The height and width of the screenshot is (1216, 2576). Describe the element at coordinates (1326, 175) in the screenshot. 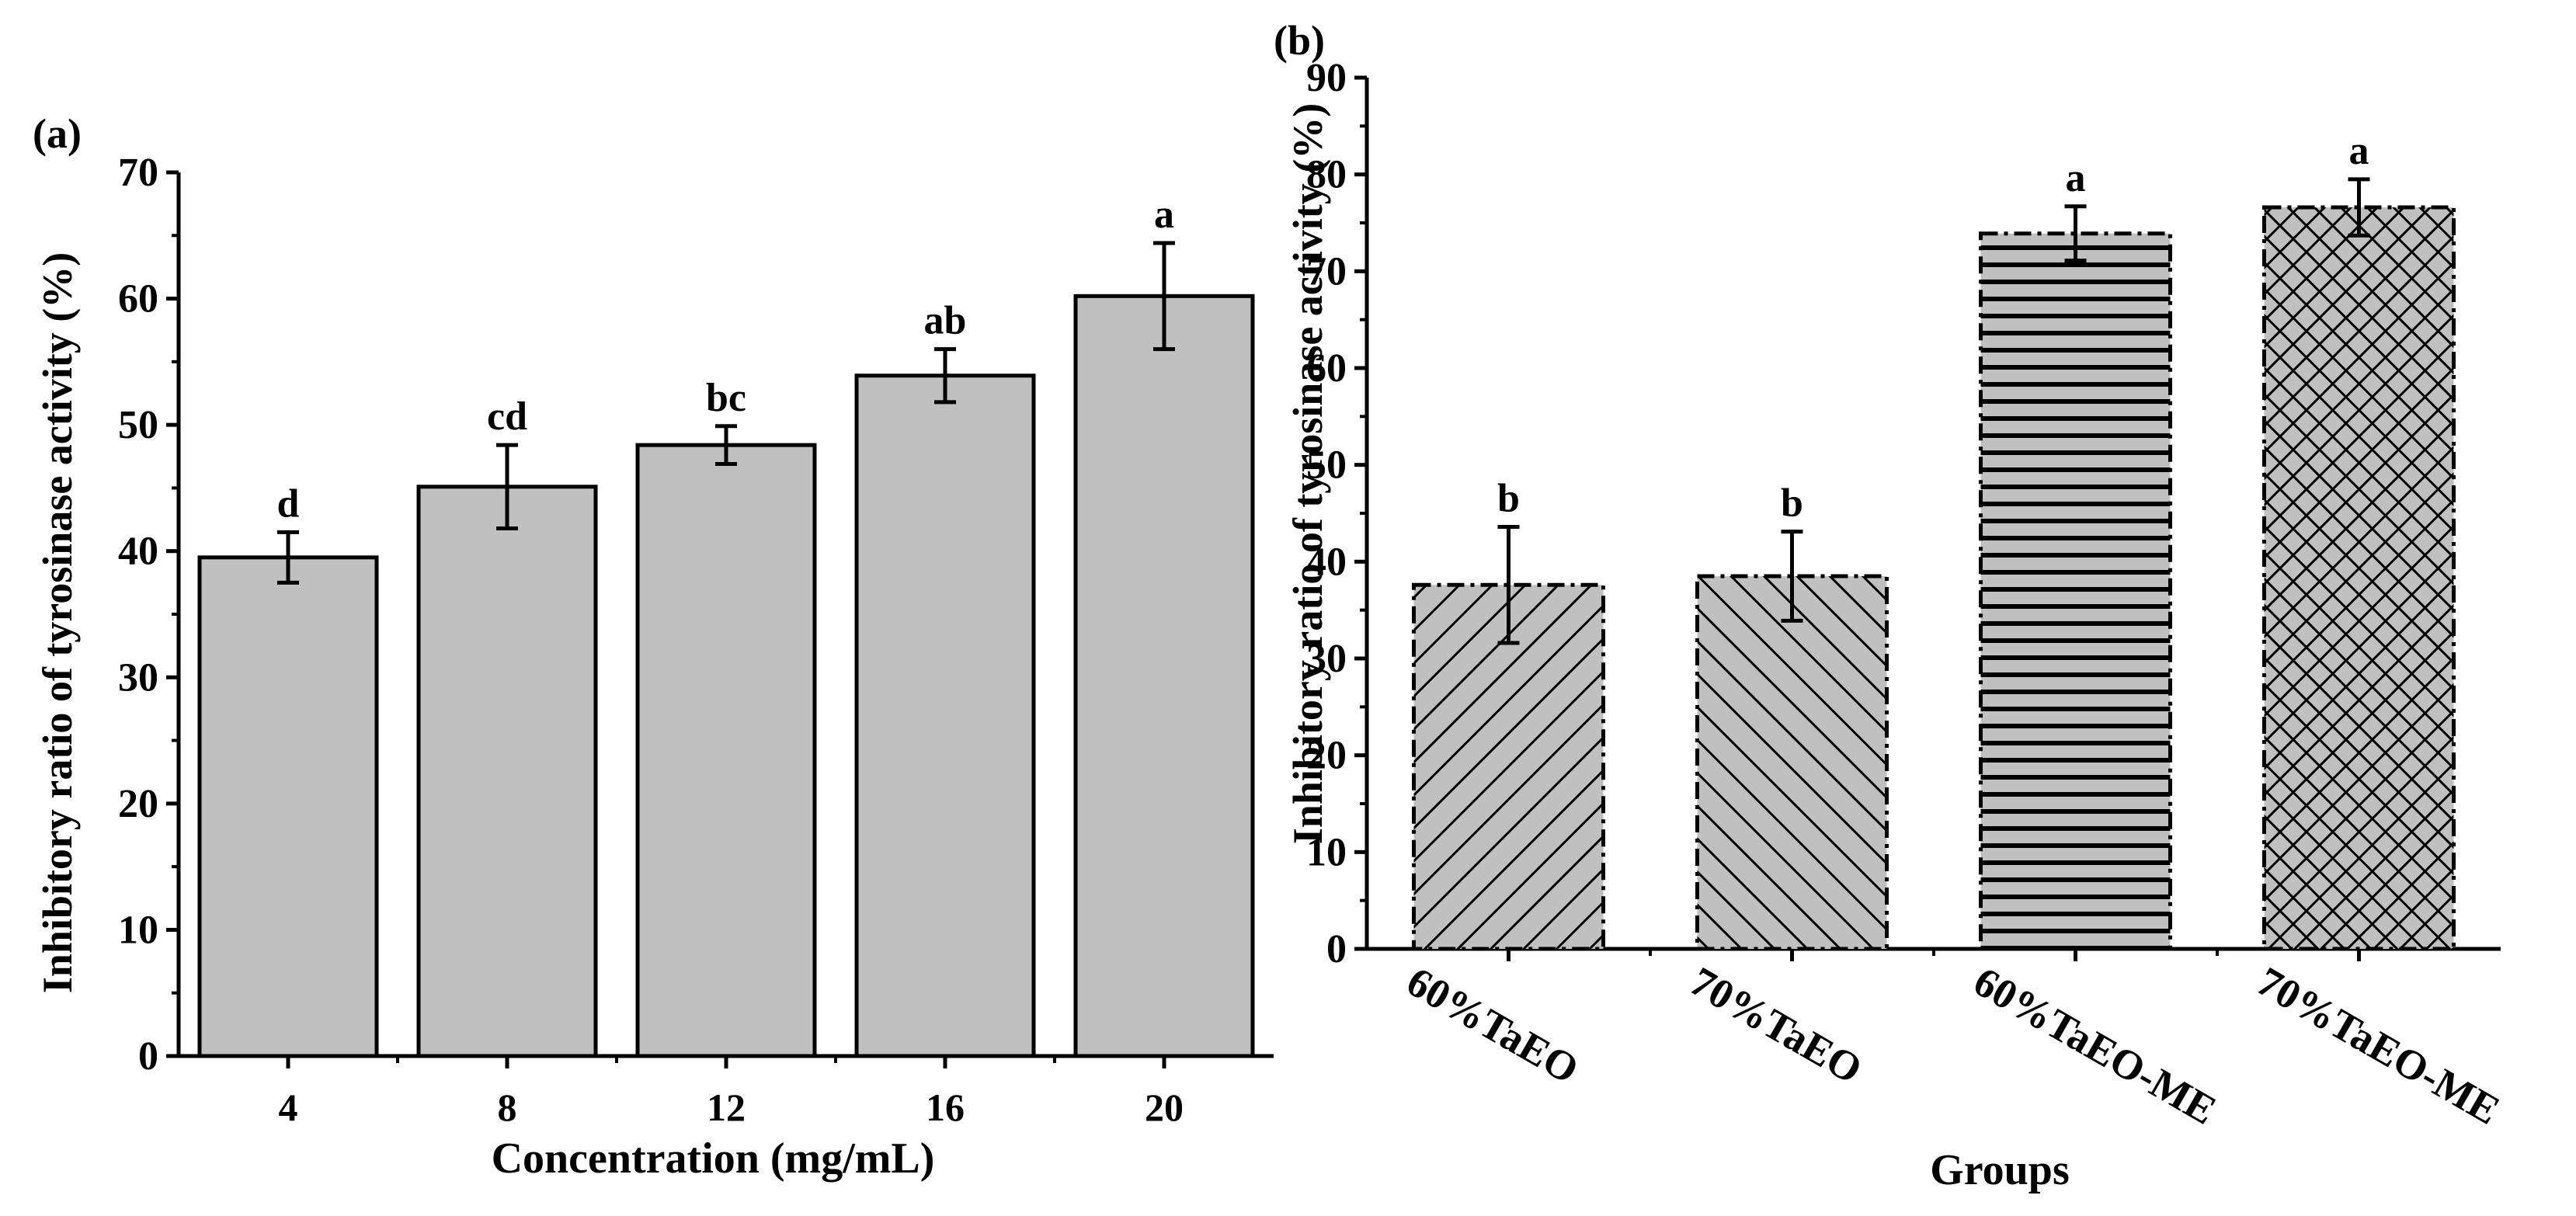

I see `y-tick-label: 80` at that location.